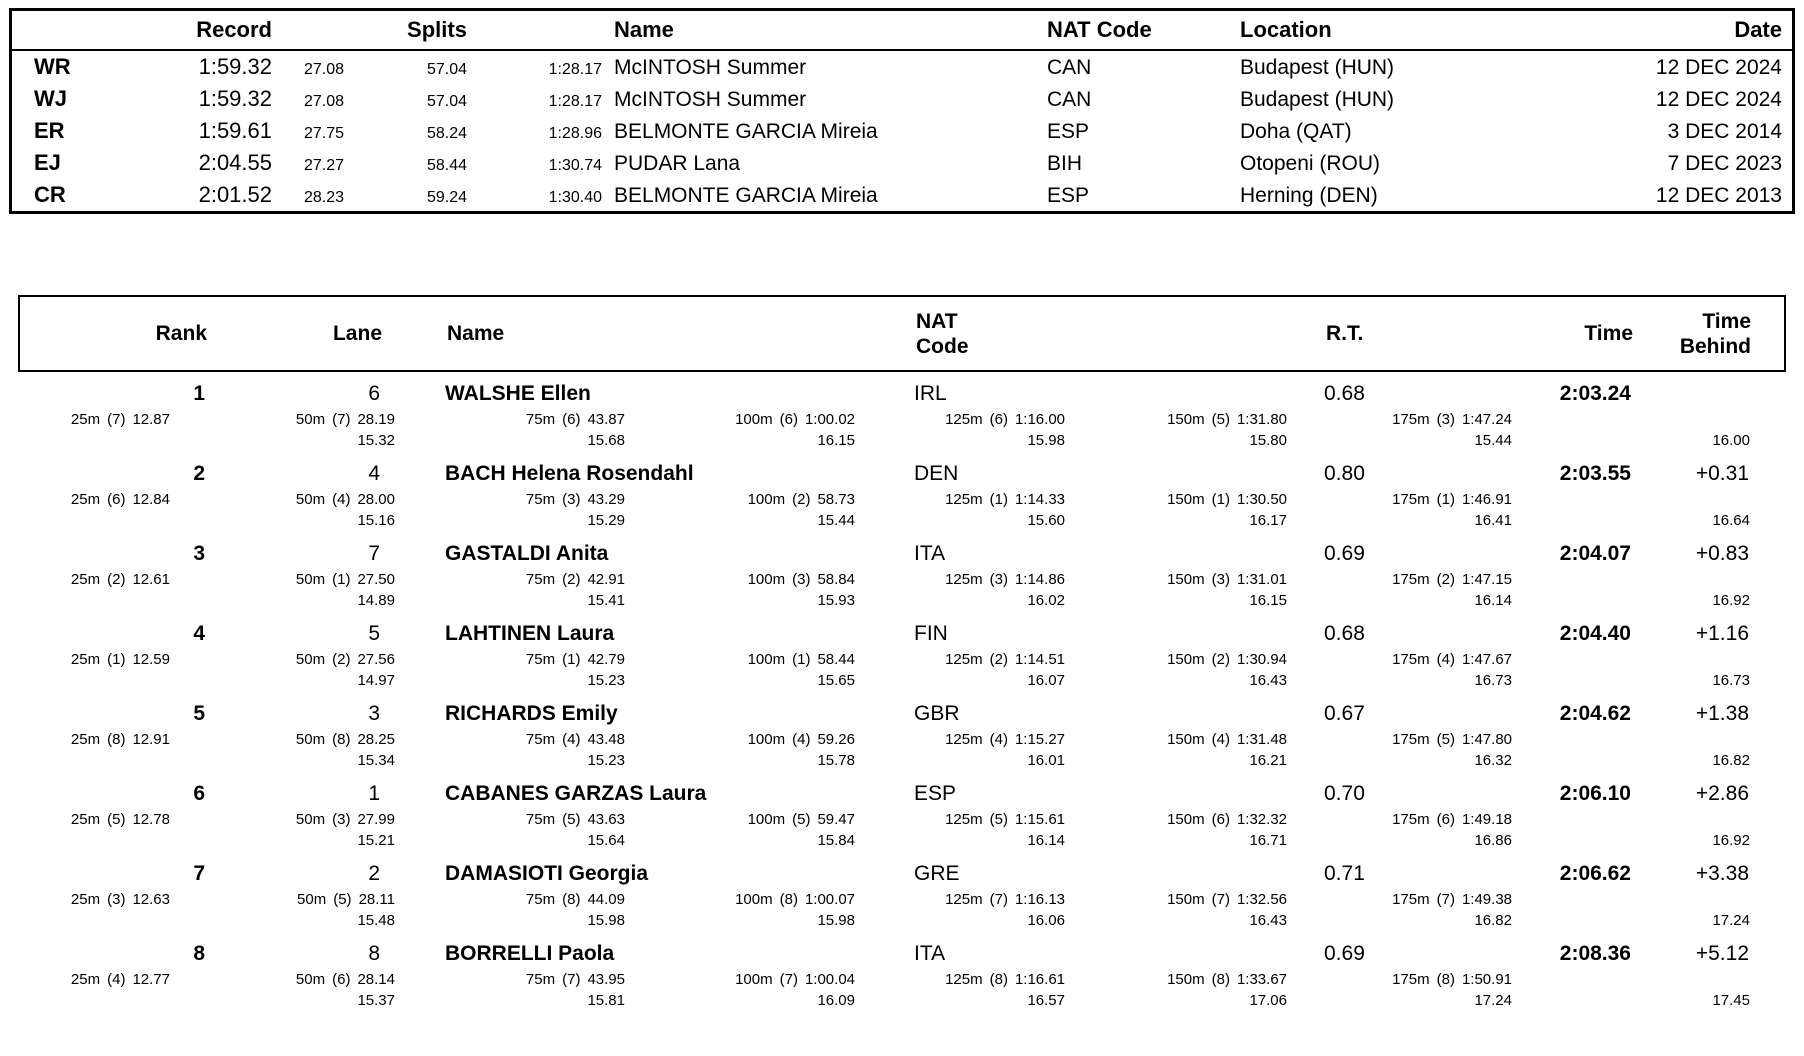 This screenshot has height=1056, width=1804. Describe the element at coordinates (530, 953) in the screenshot. I see `swimmer-name: BORRELLI Paola` at that location.